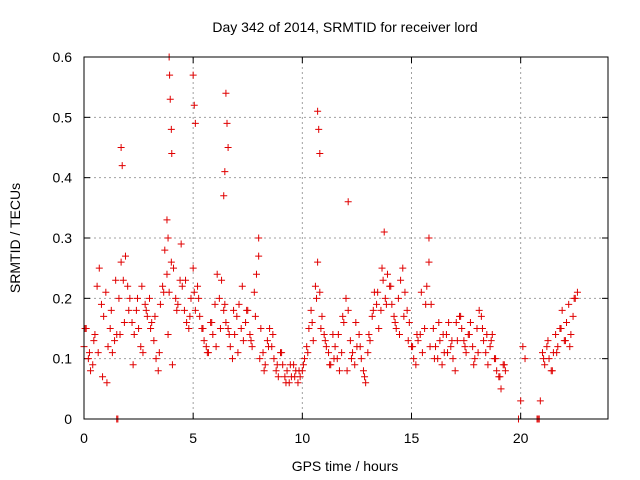 The image size is (640, 480). What do you see at coordinates (303, 438) in the screenshot?
I see `x-tick-label: 10` at bounding box center [303, 438].